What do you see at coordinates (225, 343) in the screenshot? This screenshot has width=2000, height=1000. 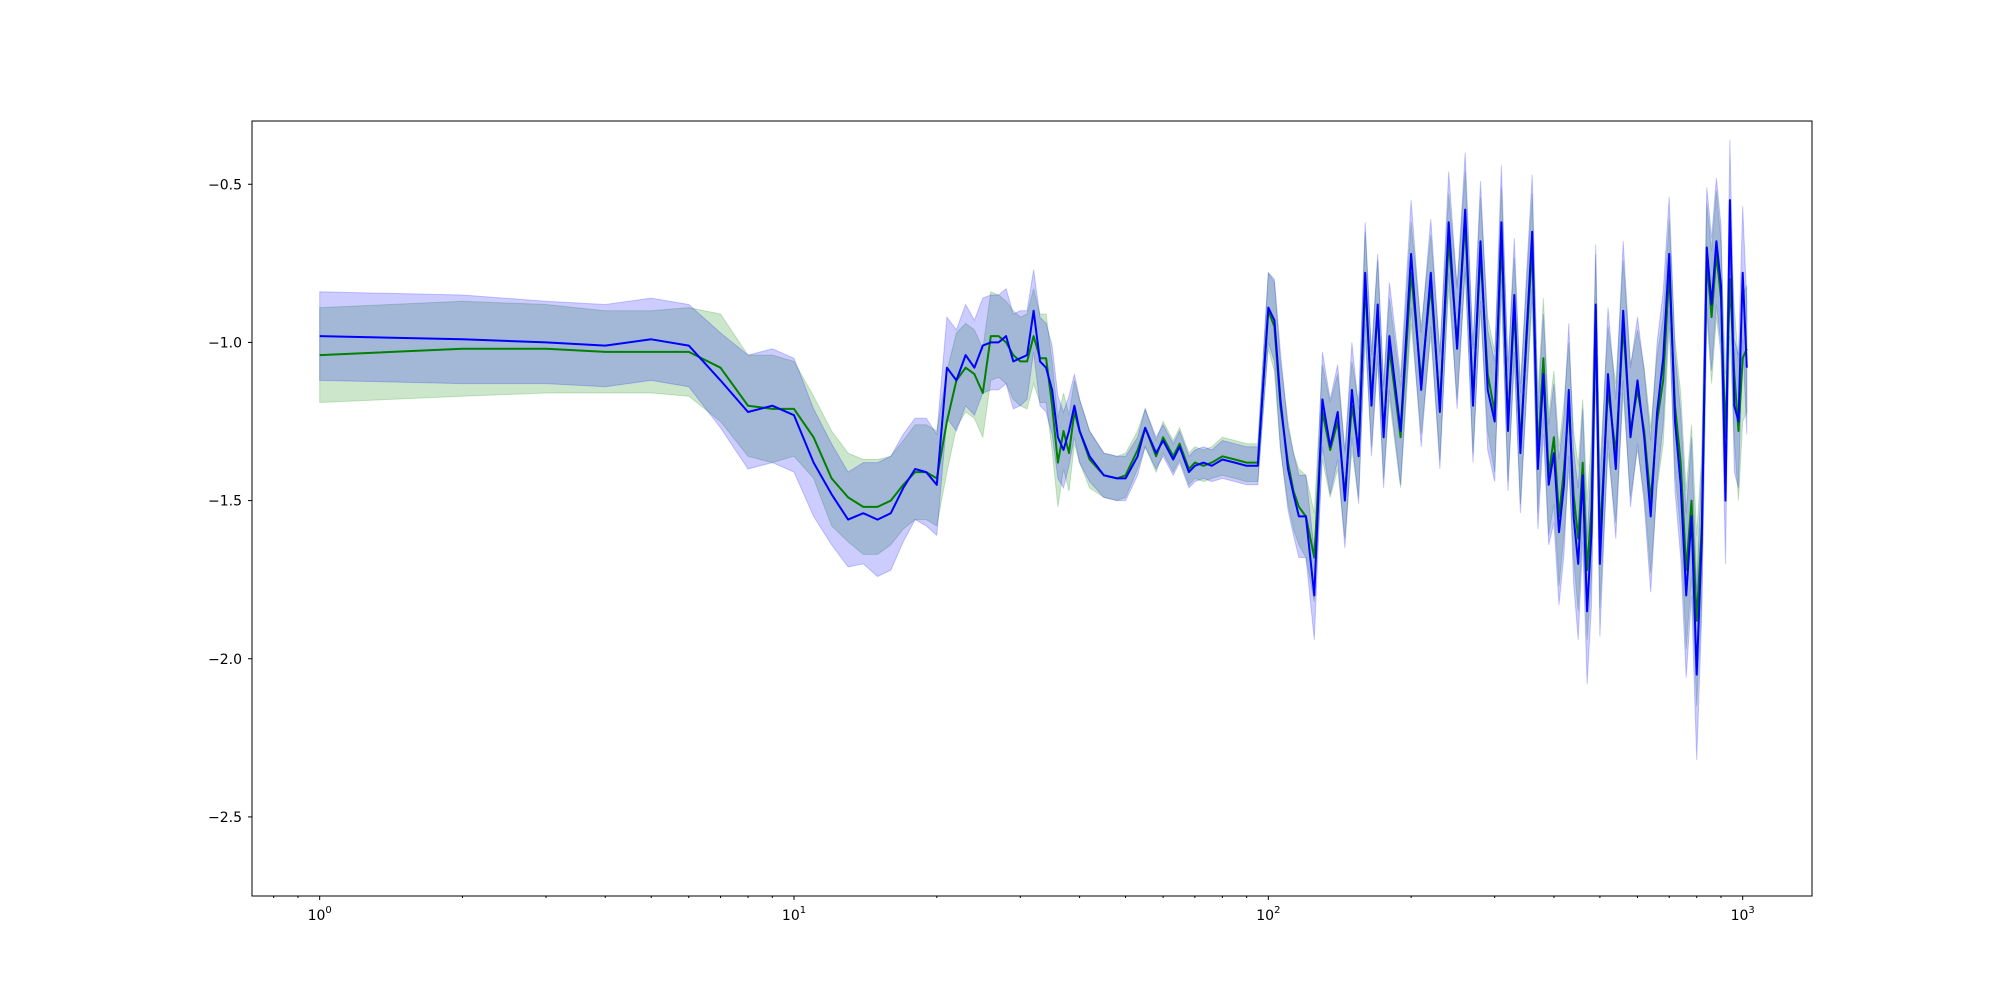 I see `y-tick-label: −1.0` at bounding box center [225, 343].